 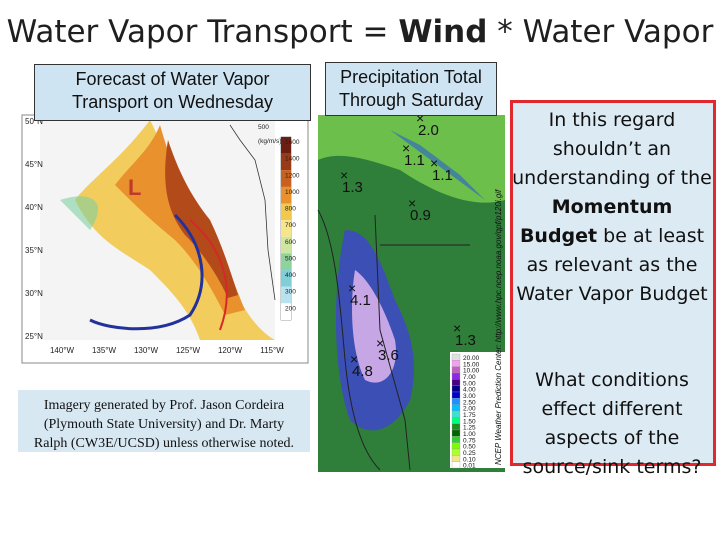 I want to click on question-bold: Momentum Budget, so click(x=596, y=221).